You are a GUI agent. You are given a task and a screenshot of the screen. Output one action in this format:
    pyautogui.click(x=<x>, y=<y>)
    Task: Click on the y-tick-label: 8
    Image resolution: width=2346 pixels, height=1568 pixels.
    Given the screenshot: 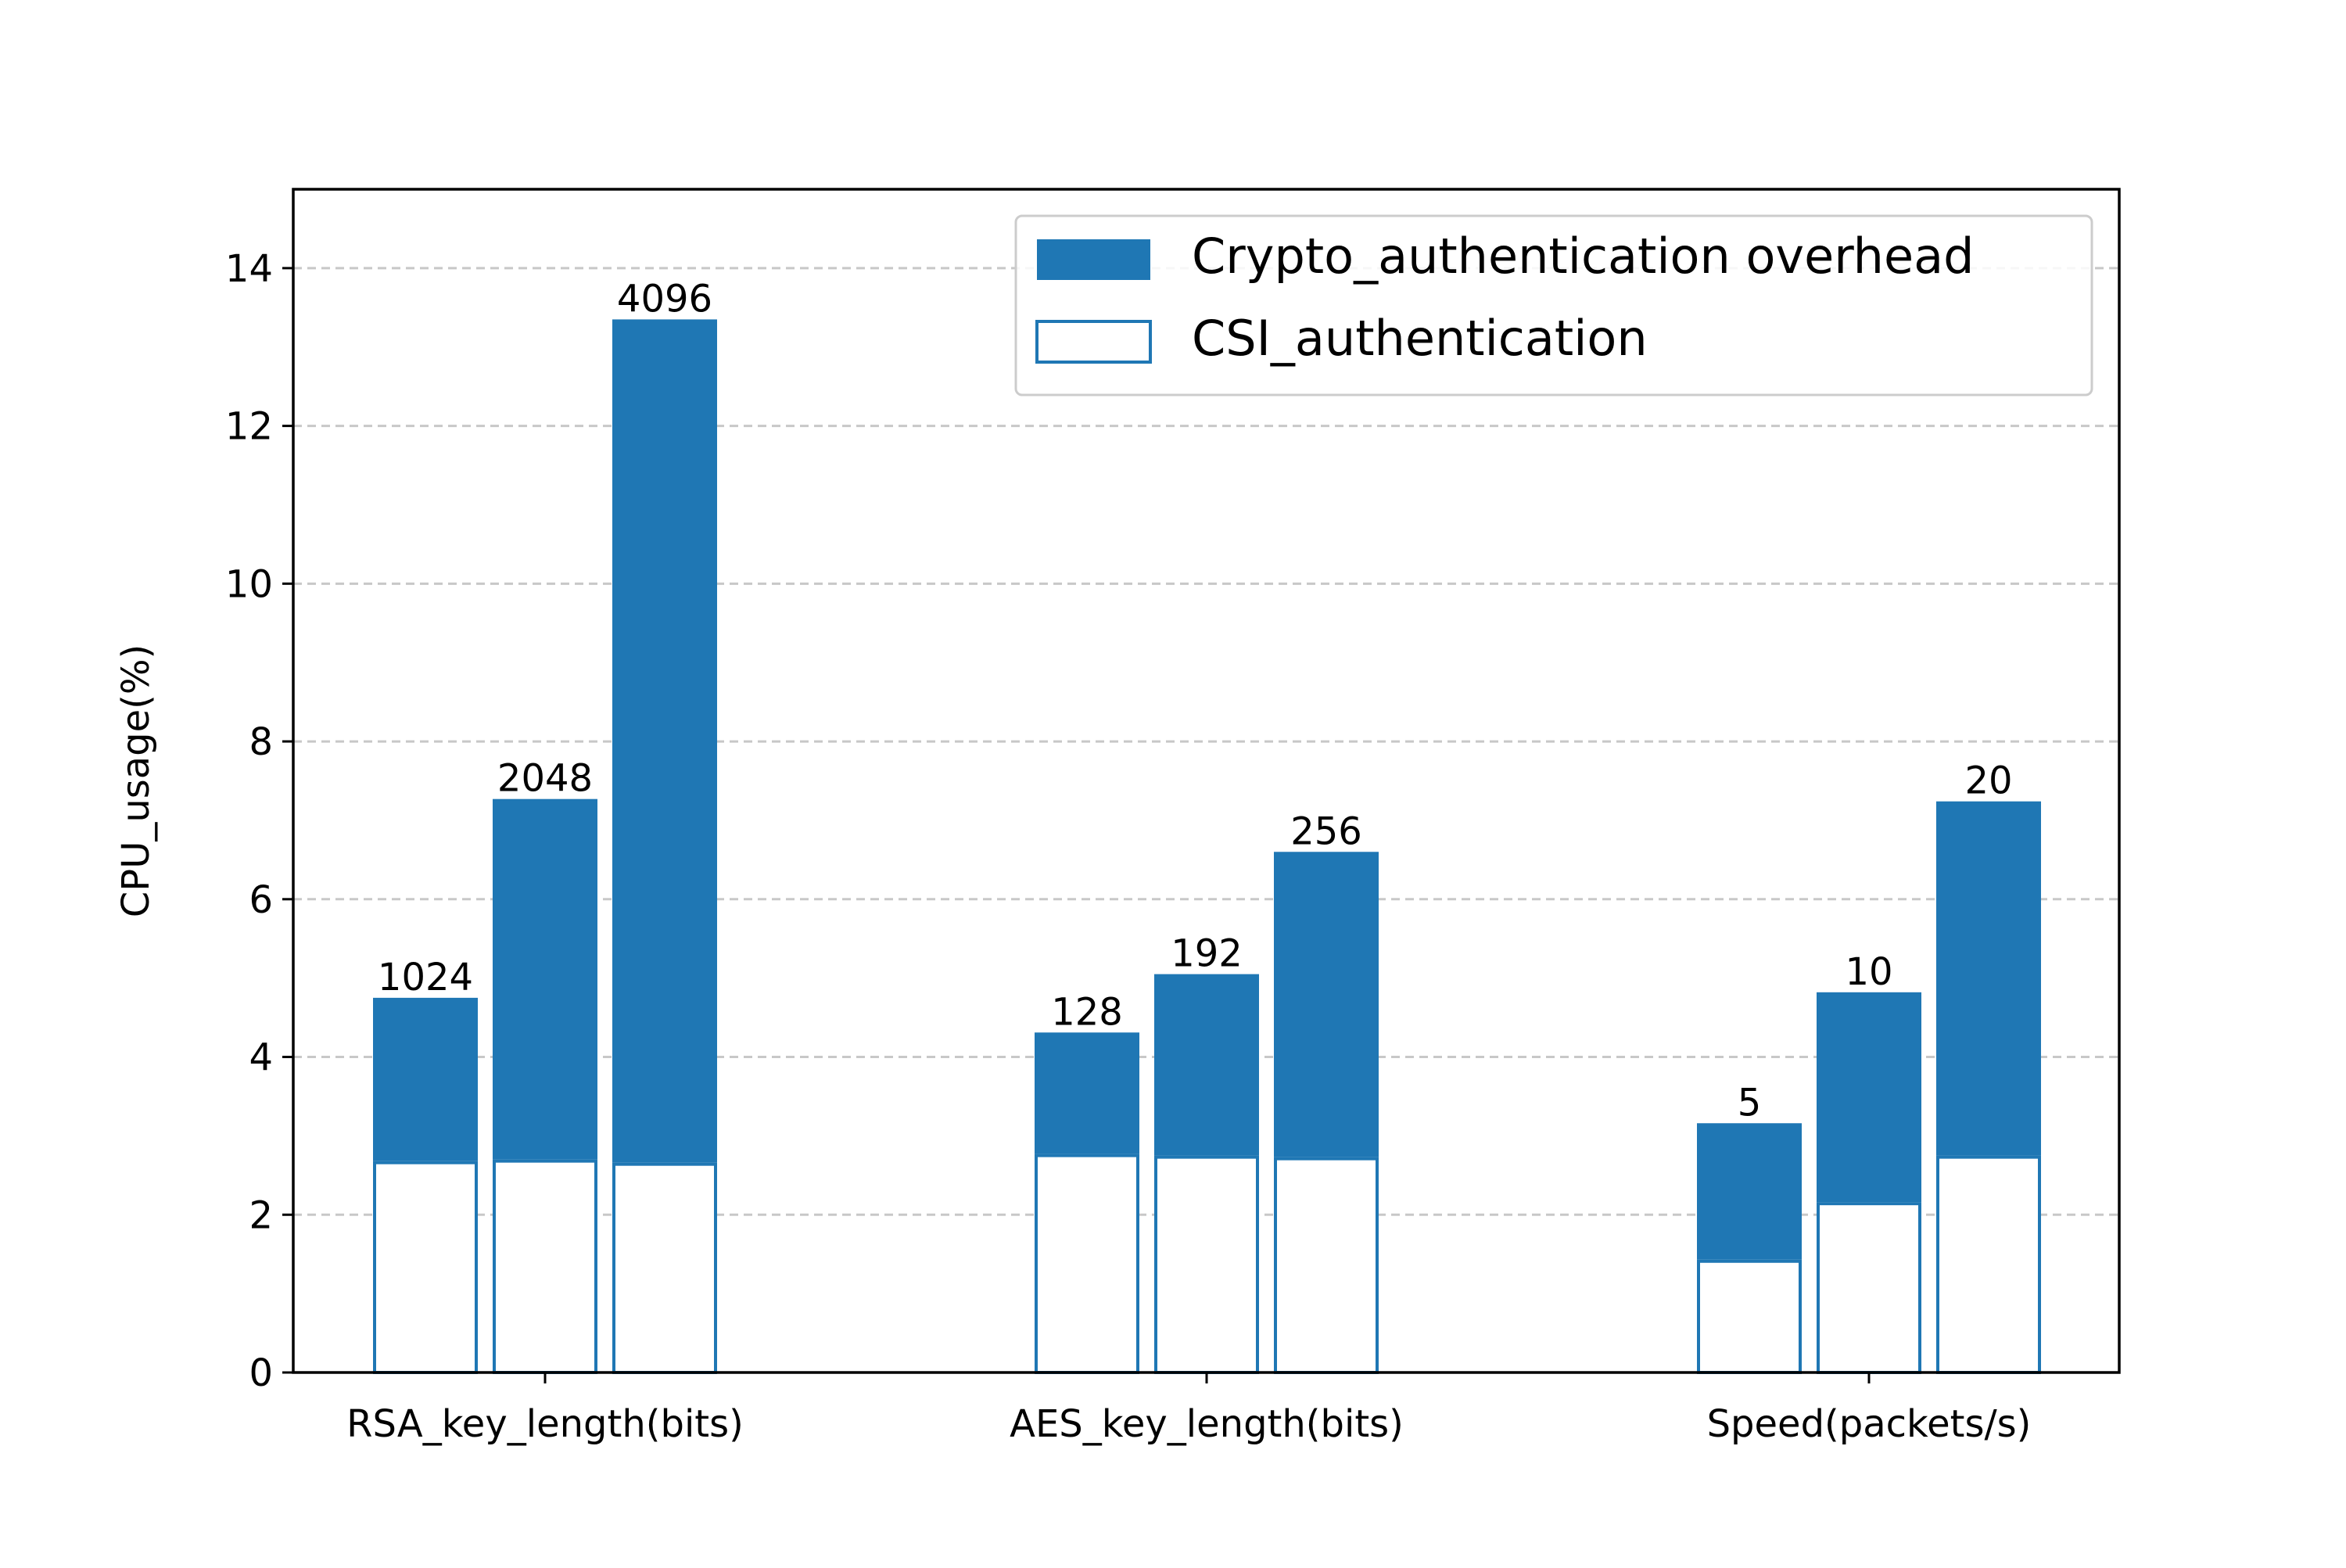 What is the action you would take?
    pyautogui.click(x=261, y=742)
    